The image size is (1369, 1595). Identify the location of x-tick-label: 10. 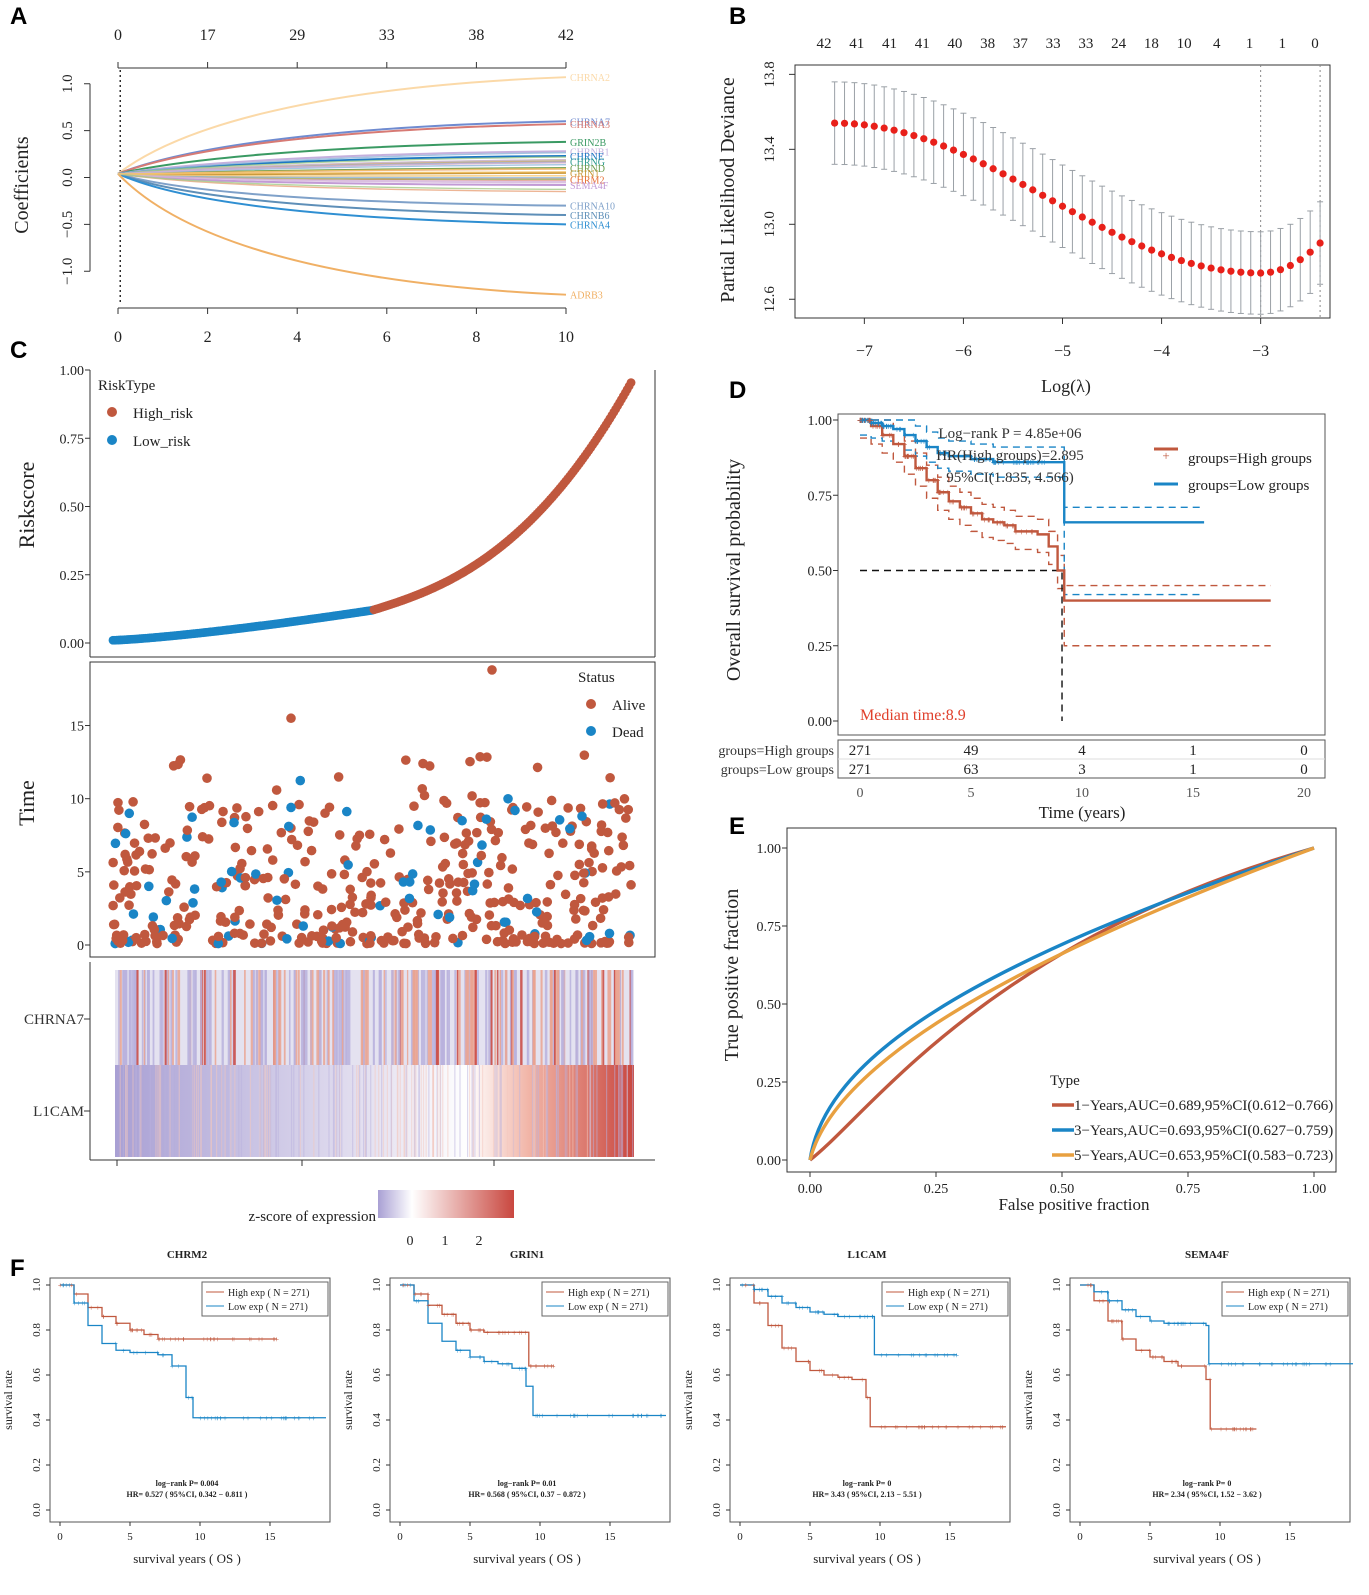
(881, 1537).